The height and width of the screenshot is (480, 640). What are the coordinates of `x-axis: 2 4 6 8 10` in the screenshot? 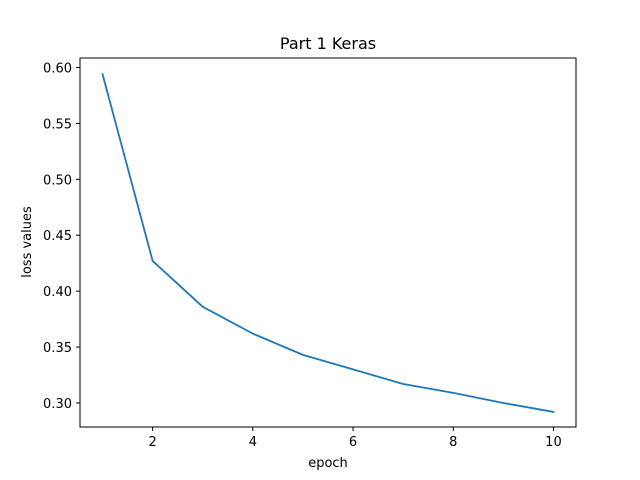 It's located at (355, 438).